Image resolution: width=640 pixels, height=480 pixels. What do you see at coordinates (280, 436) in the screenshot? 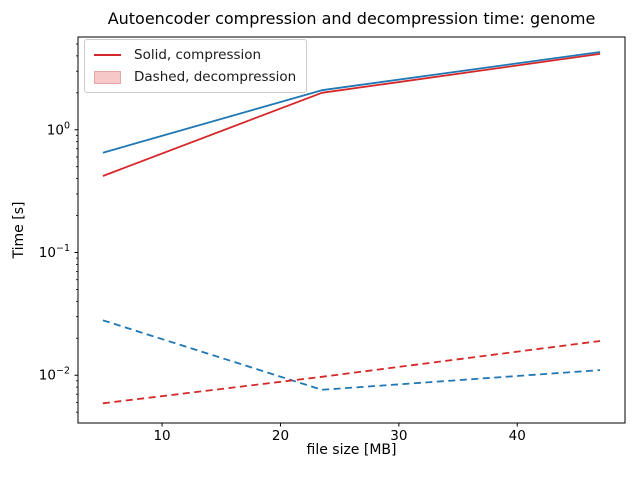
I see `x-tick-label: 20` at bounding box center [280, 436].